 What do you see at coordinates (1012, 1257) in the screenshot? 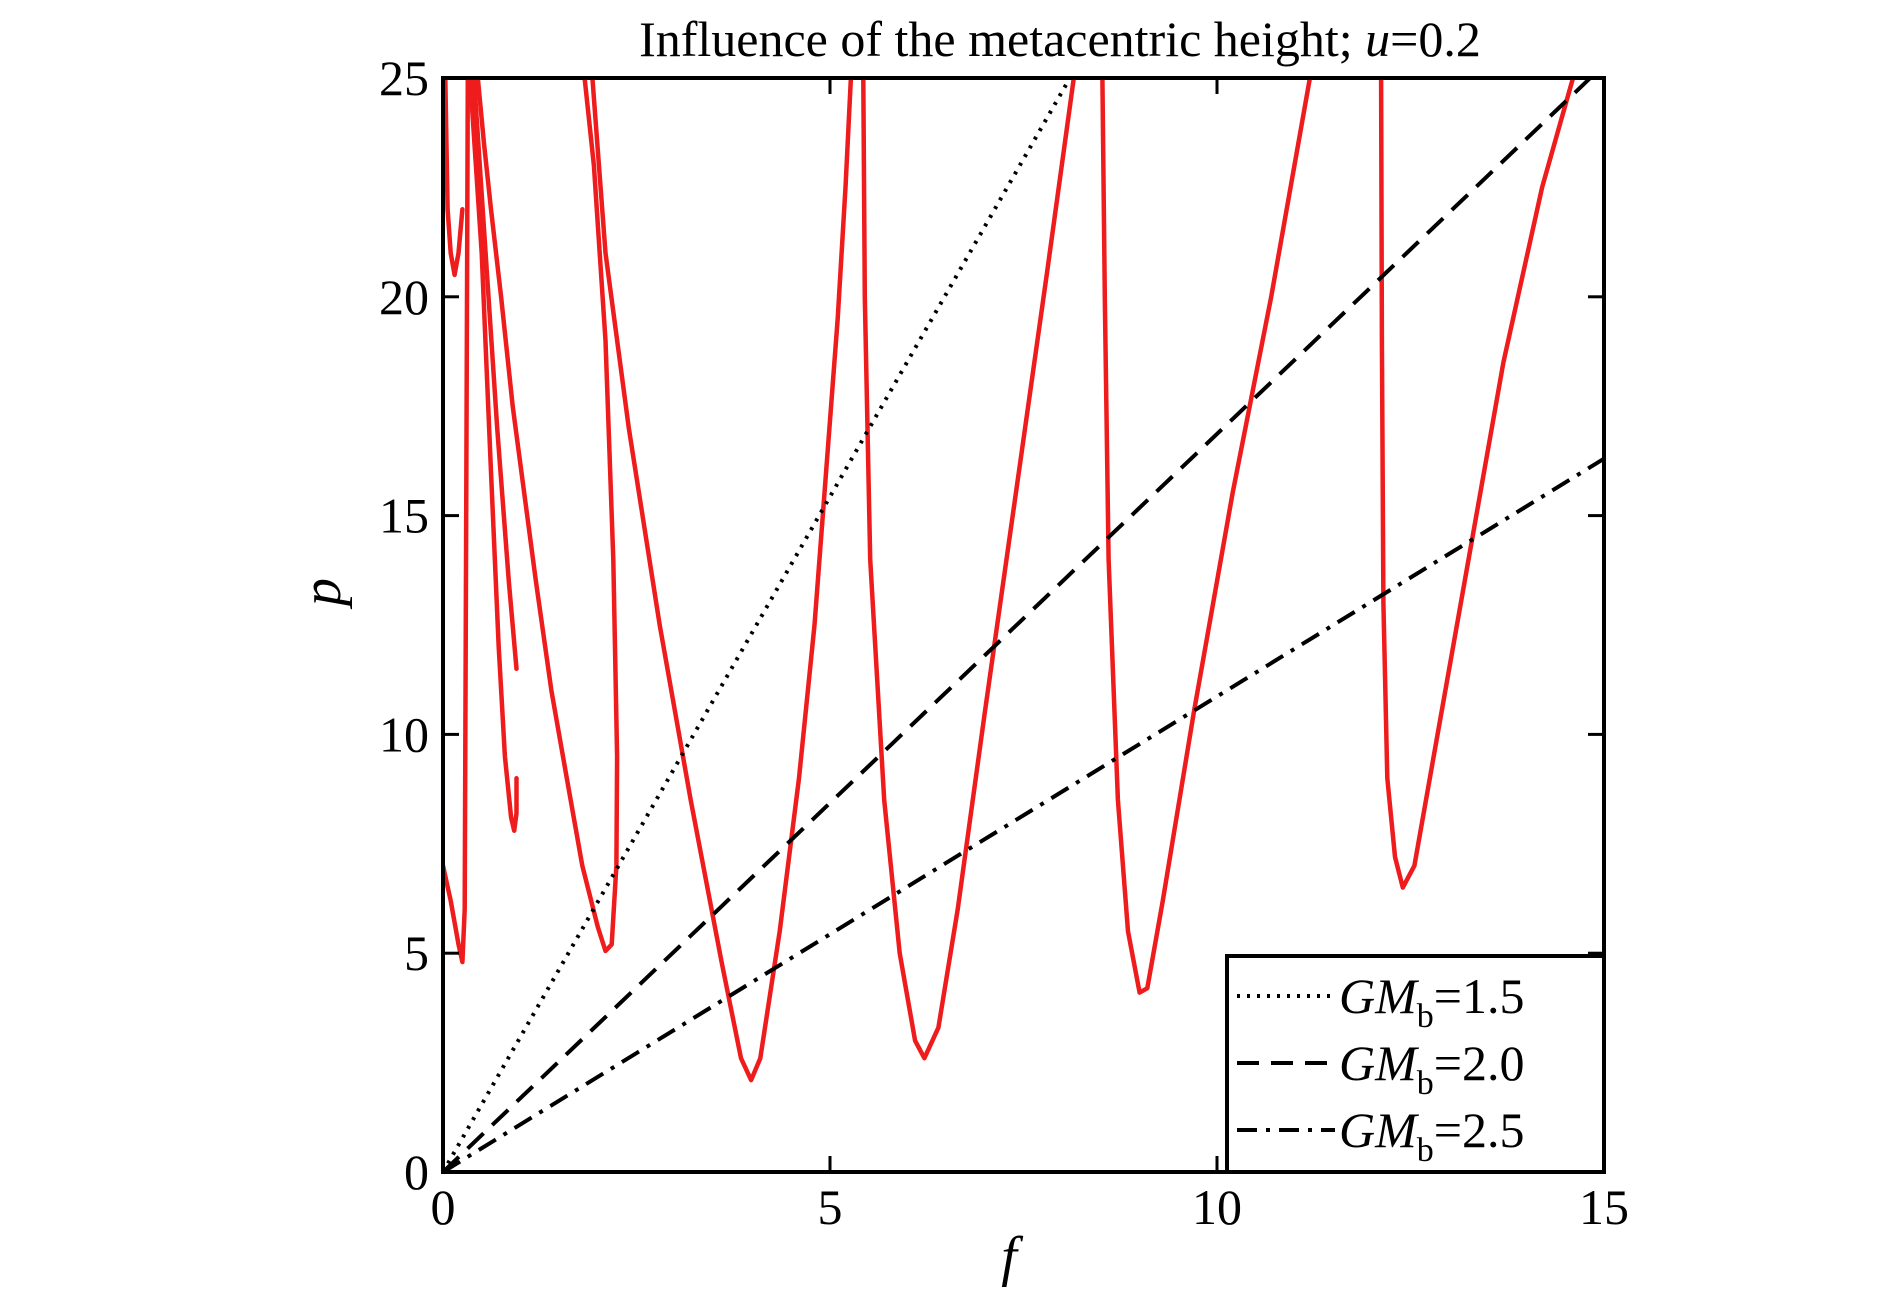
I see `x-axis-label: f` at bounding box center [1012, 1257].